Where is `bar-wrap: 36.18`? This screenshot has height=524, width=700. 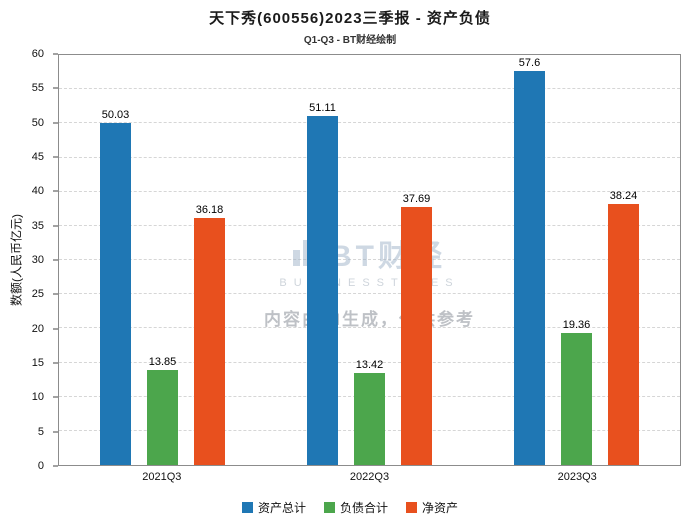
bar-wrap: 36.18 is located at coordinates (209, 260).